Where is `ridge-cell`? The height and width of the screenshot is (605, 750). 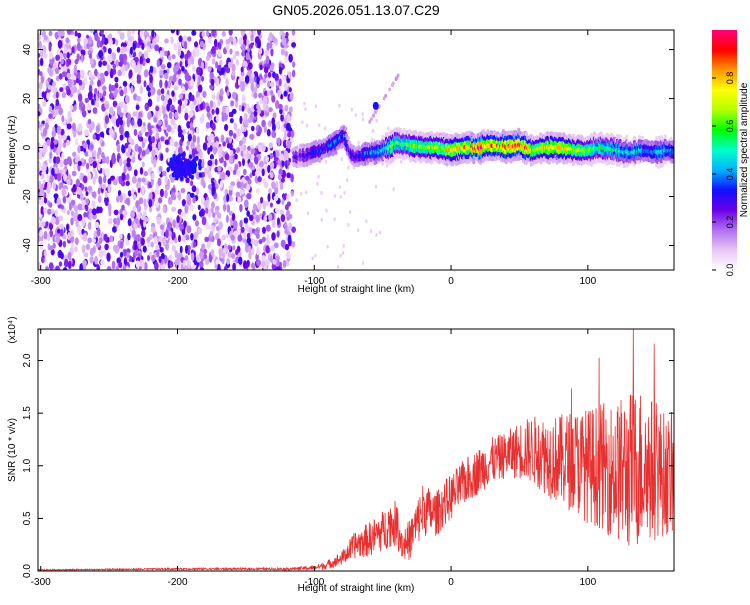
ridge-cell is located at coordinates (627, 136).